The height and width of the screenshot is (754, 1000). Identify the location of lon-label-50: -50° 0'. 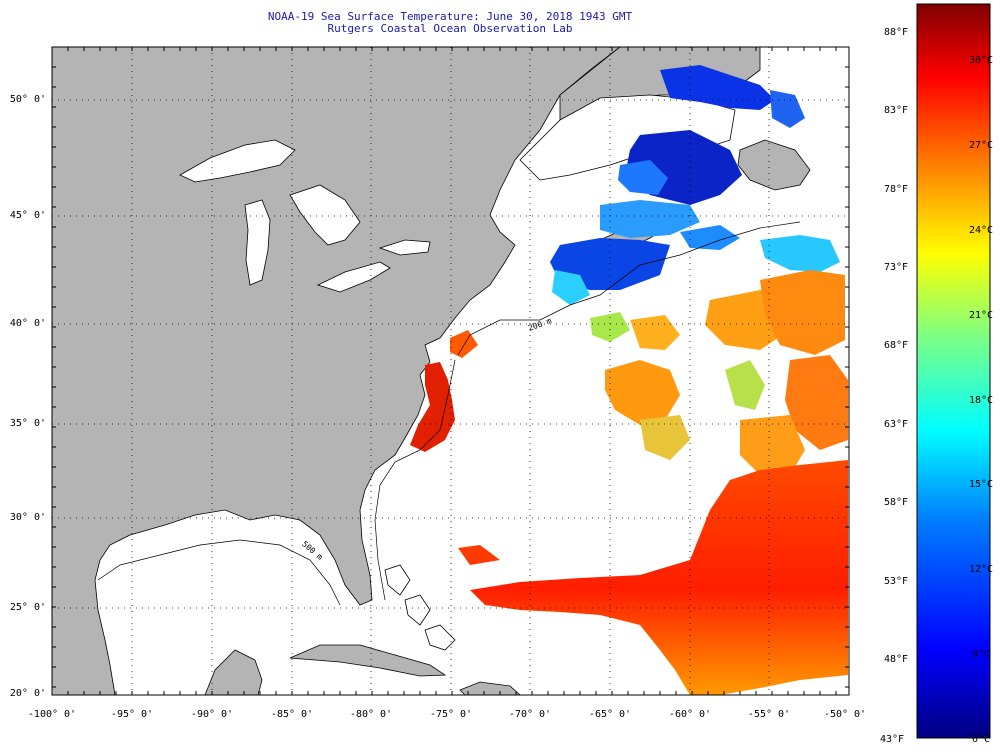
(845, 714).